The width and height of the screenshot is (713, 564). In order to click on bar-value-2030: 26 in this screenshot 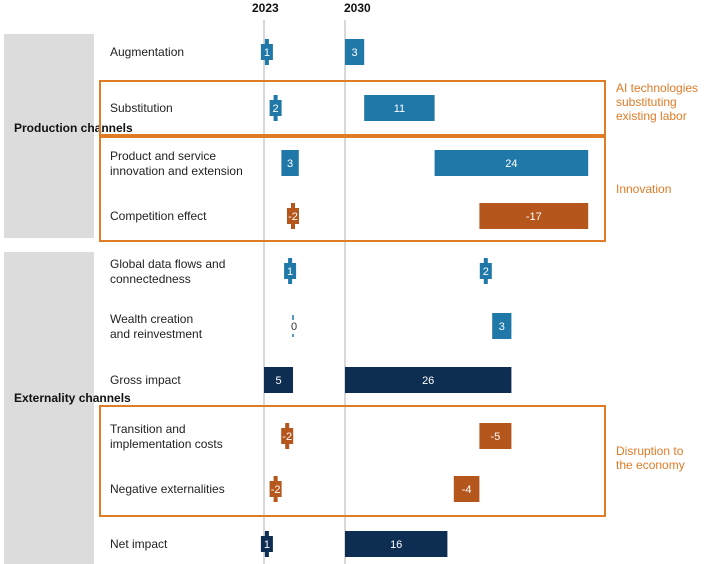, I will do `click(428, 381)`.